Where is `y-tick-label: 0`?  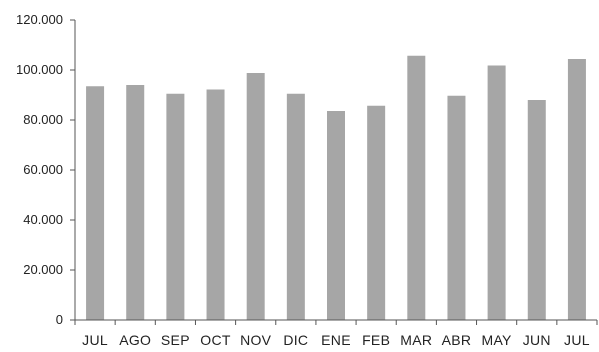
y-tick-label: 0 is located at coordinates (59, 319).